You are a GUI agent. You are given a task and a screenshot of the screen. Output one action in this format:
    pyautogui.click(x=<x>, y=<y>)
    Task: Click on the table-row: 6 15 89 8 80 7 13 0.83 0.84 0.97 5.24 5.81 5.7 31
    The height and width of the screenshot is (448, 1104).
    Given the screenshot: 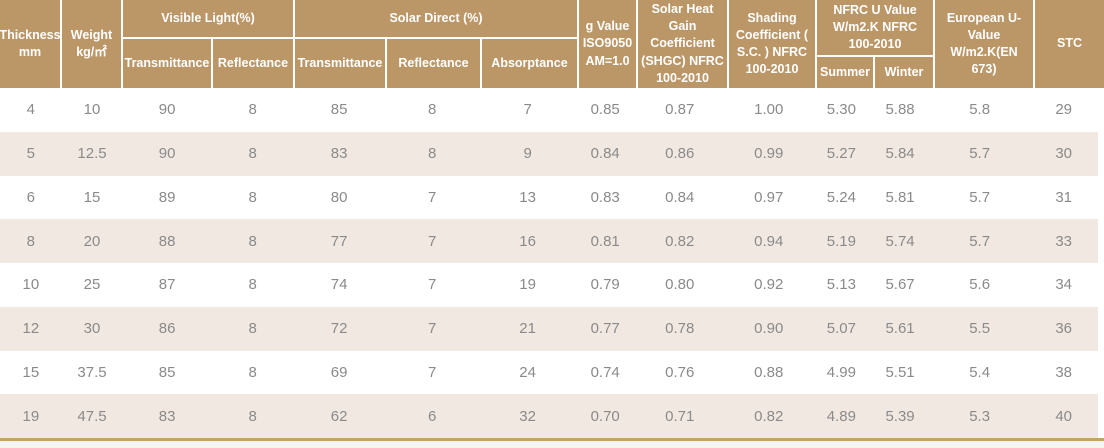 What is the action you would take?
    pyautogui.click(x=549, y=197)
    